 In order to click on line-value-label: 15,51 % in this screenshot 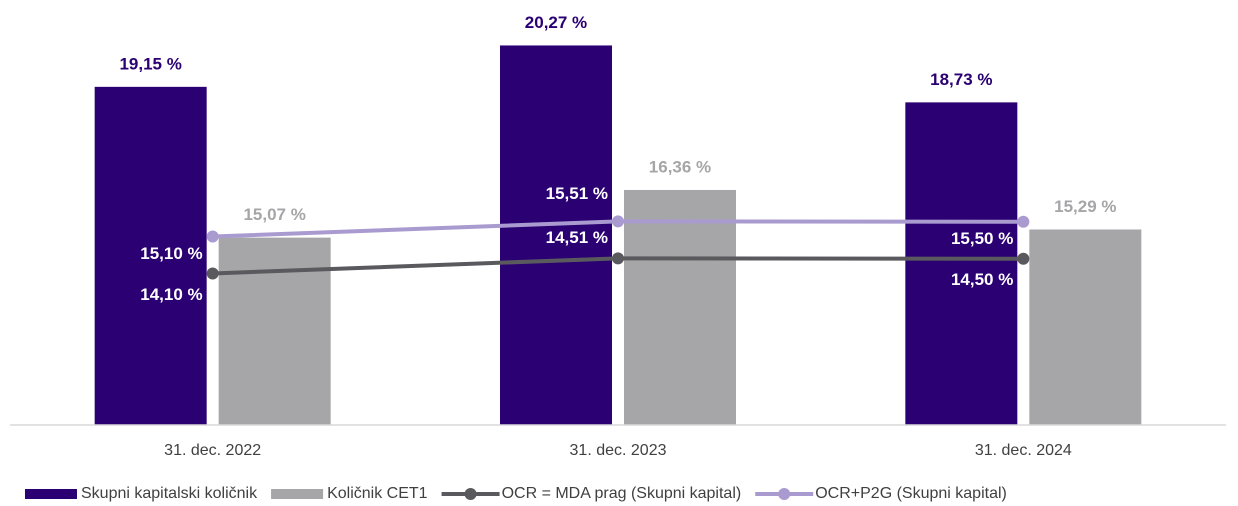, I will do `click(577, 193)`.